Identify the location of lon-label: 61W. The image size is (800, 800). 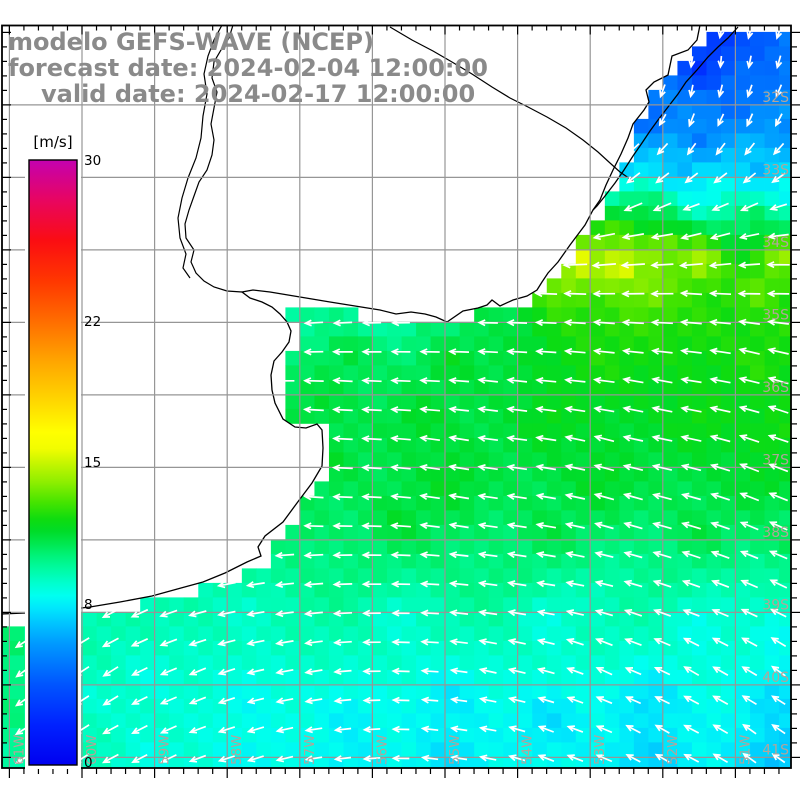
(19, 749).